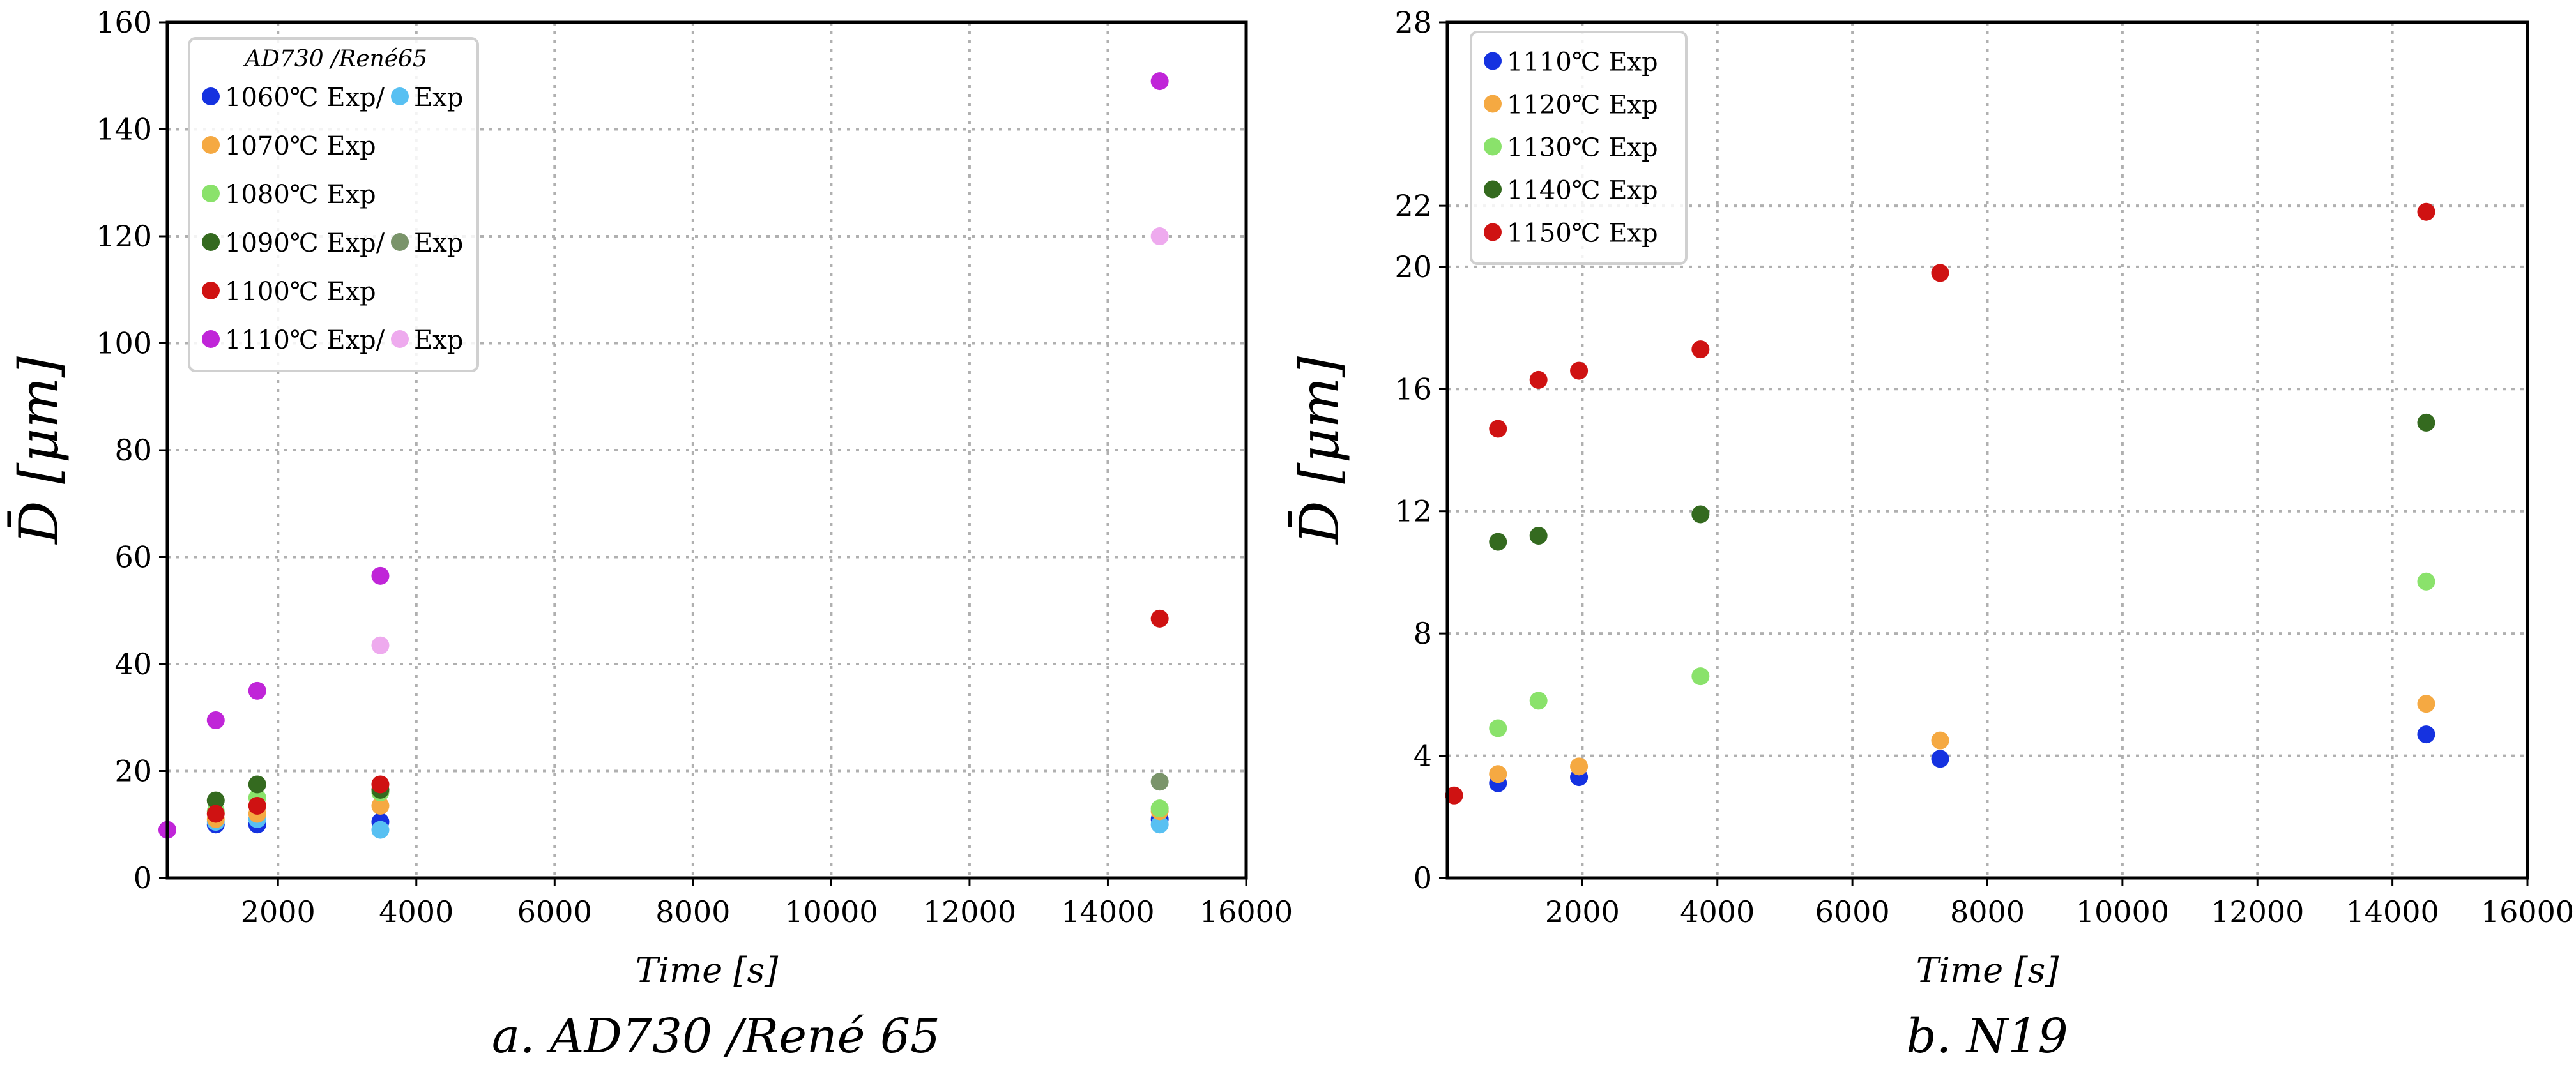  I want to click on legend-label: 1070℃ Exp, so click(300, 146).